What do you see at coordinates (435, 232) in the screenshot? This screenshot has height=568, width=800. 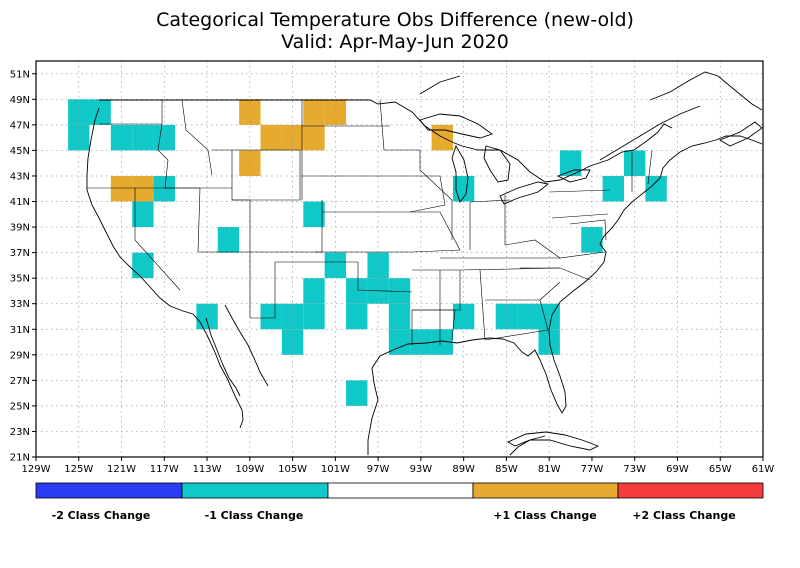 I see `state-border-mo` at bounding box center [435, 232].